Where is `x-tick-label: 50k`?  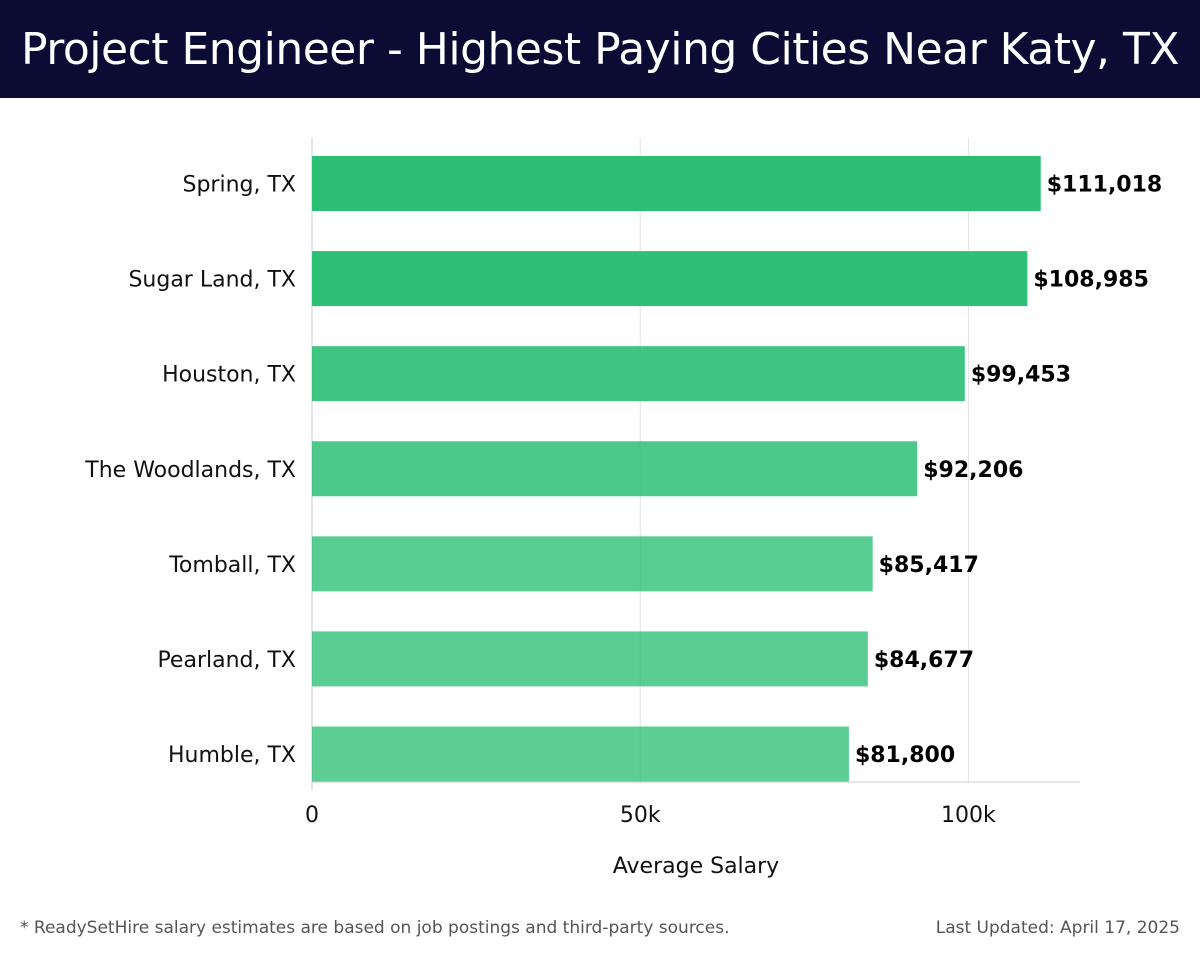
x-tick-label: 50k is located at coordinates (640, 815).